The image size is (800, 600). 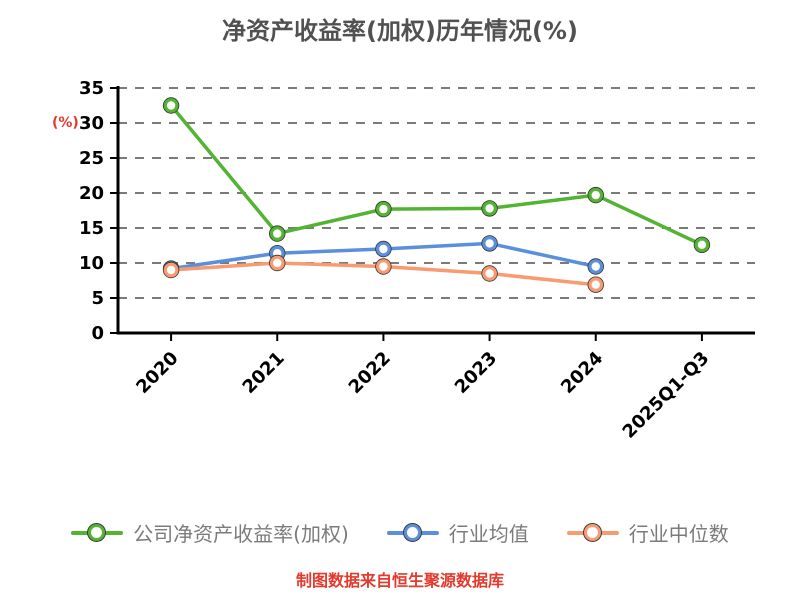 I want to click on industry-mean-marker-icon, so click(x=412, y=533).